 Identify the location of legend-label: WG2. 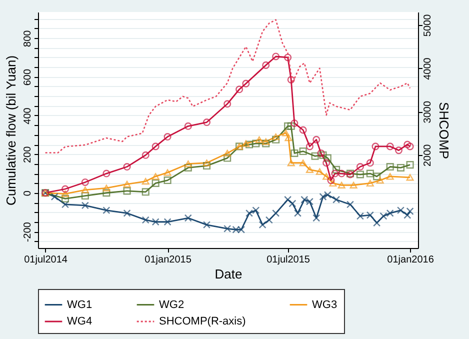
(171, 304).